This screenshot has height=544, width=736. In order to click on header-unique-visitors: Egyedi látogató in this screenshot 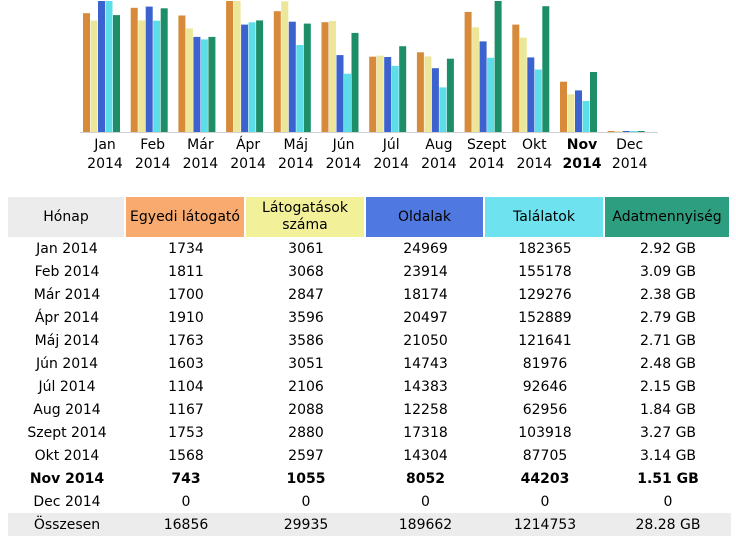, I will do `click(186, 217)`.